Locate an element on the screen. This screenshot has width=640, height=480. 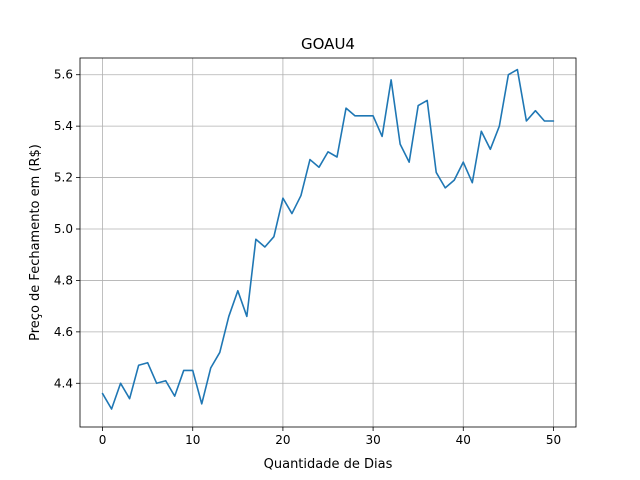
x-tick-label: 20 is located at coordinates (282, 440).